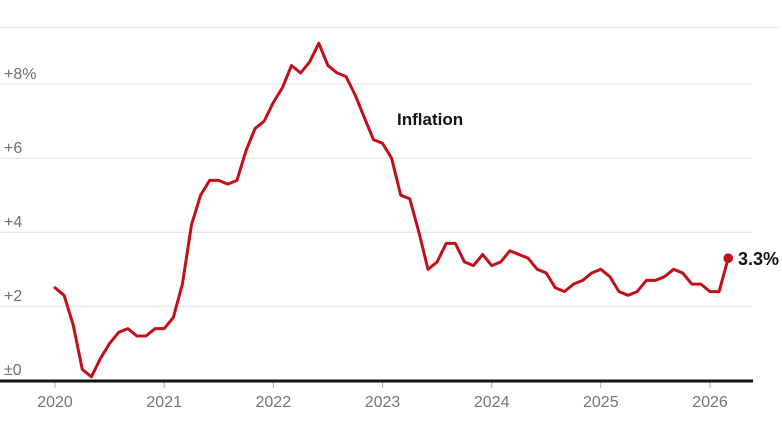  I want to click on latest-point-dot, so click(728, 258).